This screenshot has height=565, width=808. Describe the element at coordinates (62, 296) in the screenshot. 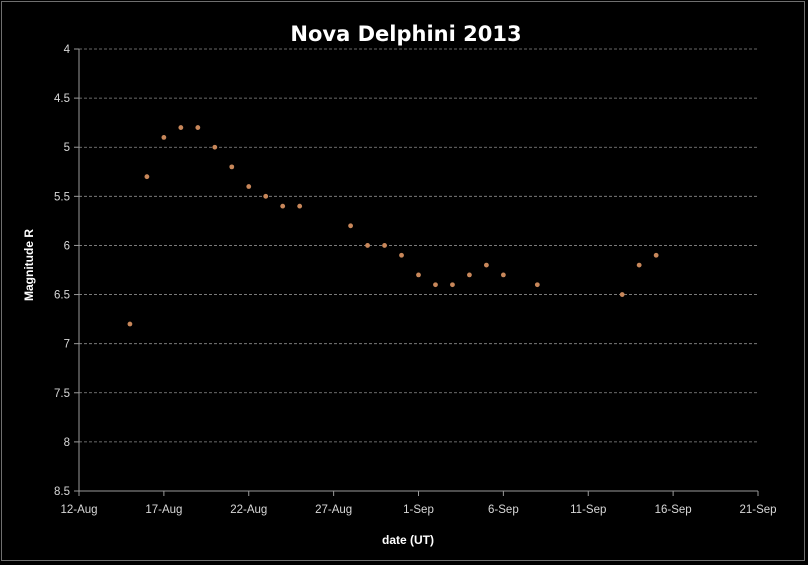

I see `y-tick-label: 6.5` at that location.